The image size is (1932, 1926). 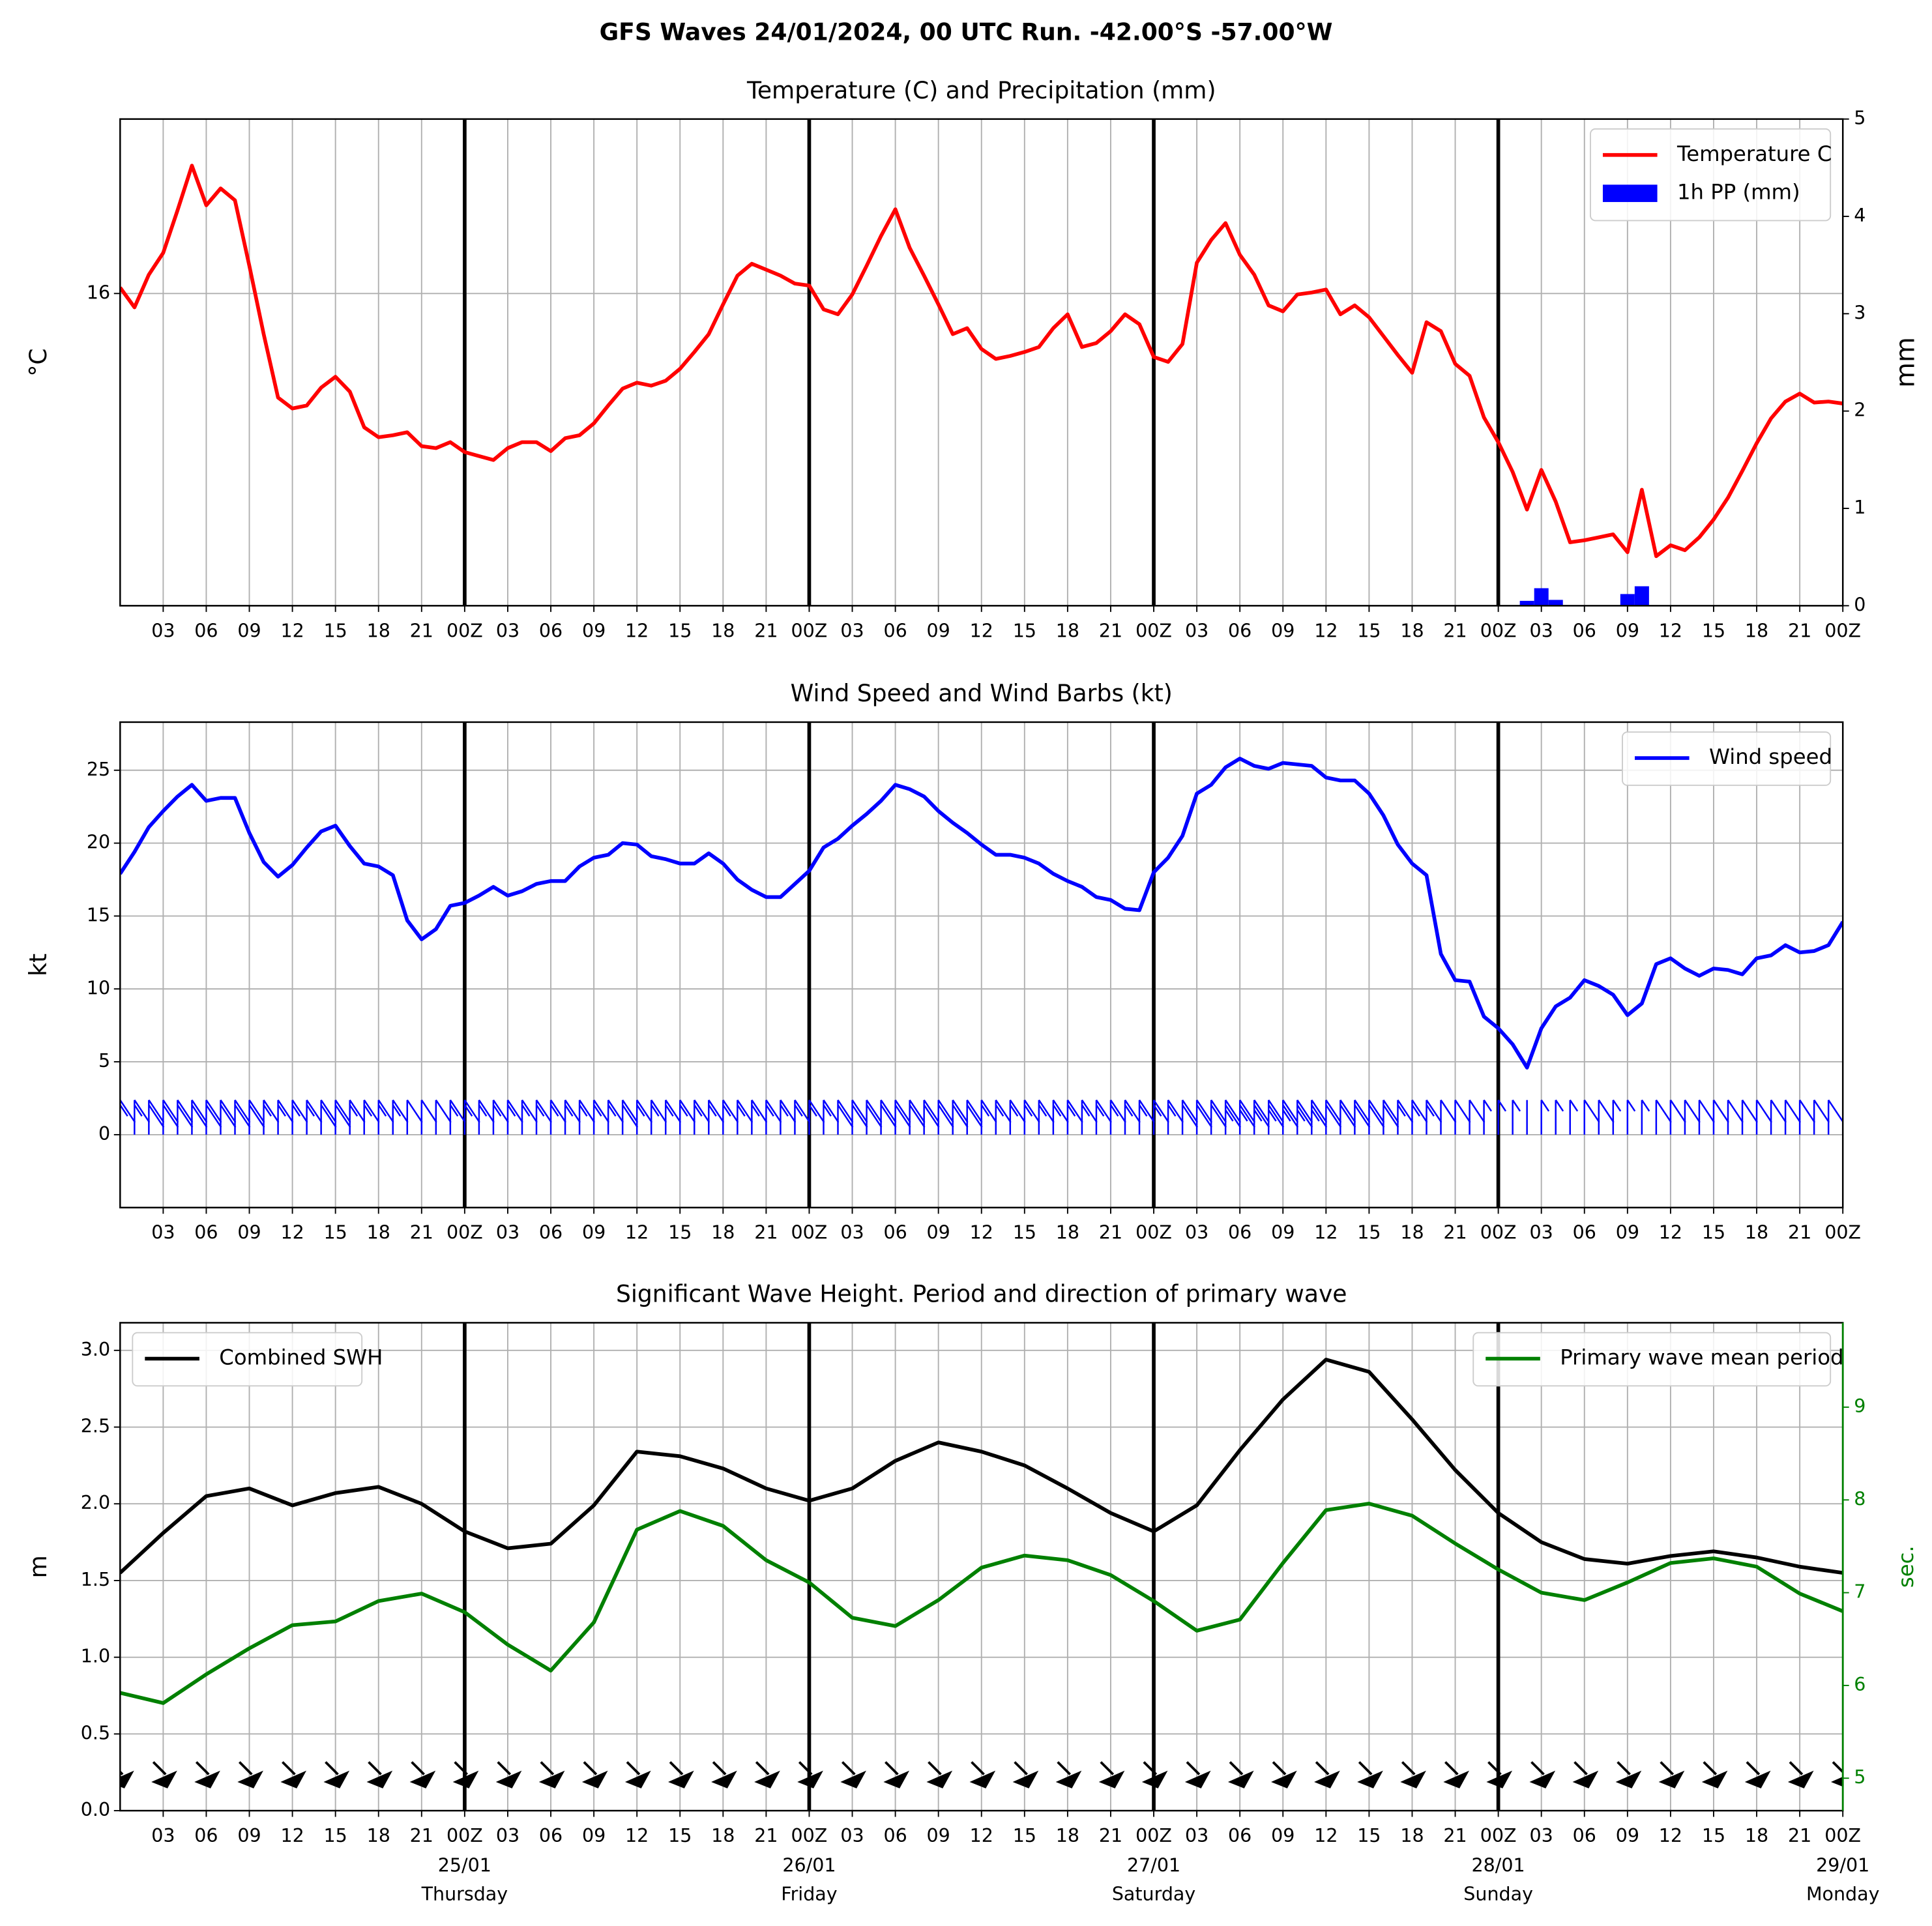 I want to click on y2-axis-label: sec., so click(x=1906, y=1566).